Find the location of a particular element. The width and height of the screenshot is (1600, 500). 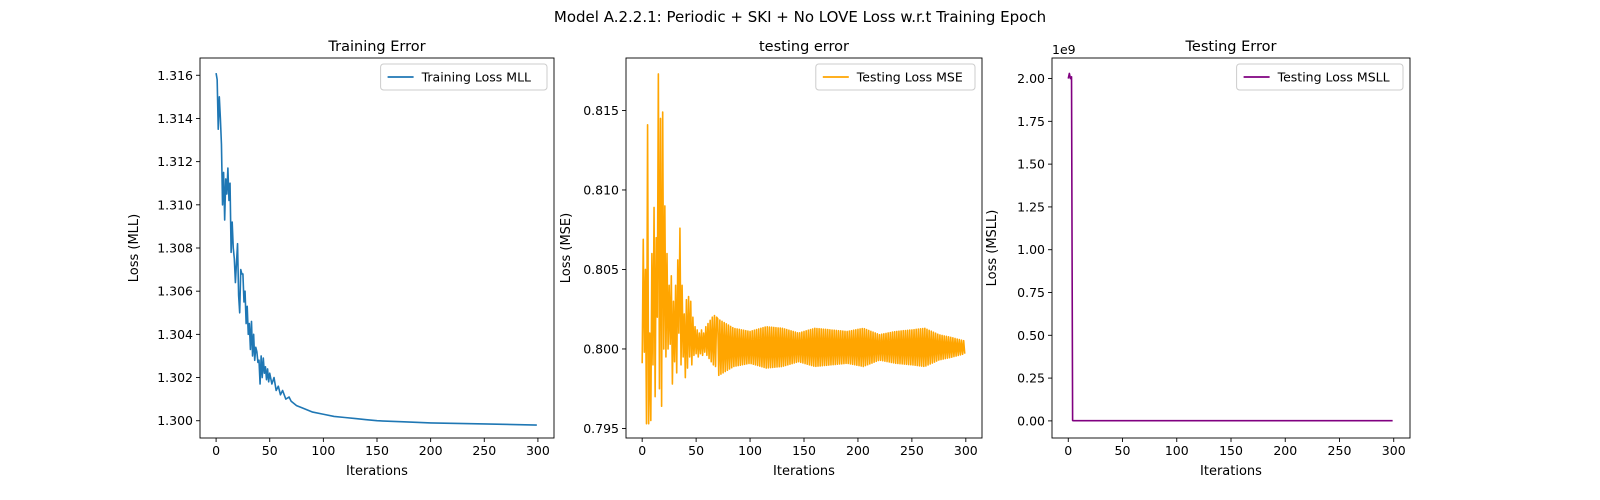

y-tick-label: 0.810 is located at coordinates (601, 189).